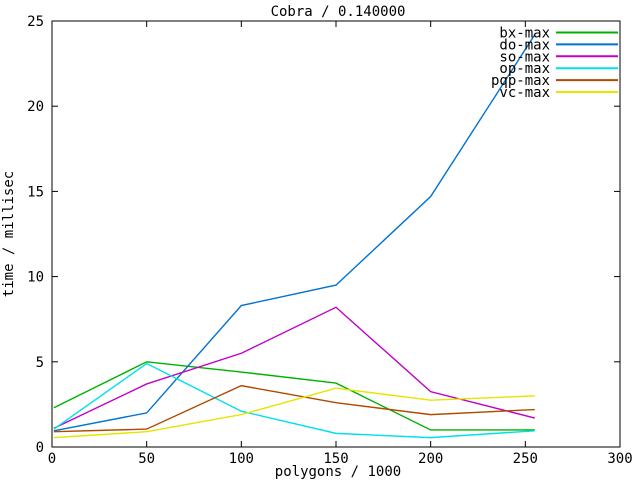 This screenshot has width=640, height=480. Describe the element at coordinates (52, 459) in the screenshot. I see `x-tick-label: 0` at that location.